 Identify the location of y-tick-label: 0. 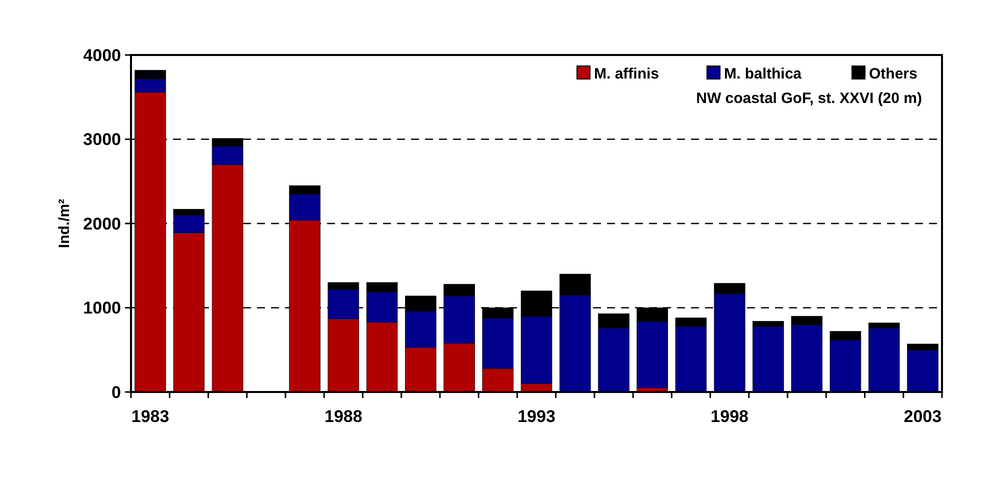
(116, 392).